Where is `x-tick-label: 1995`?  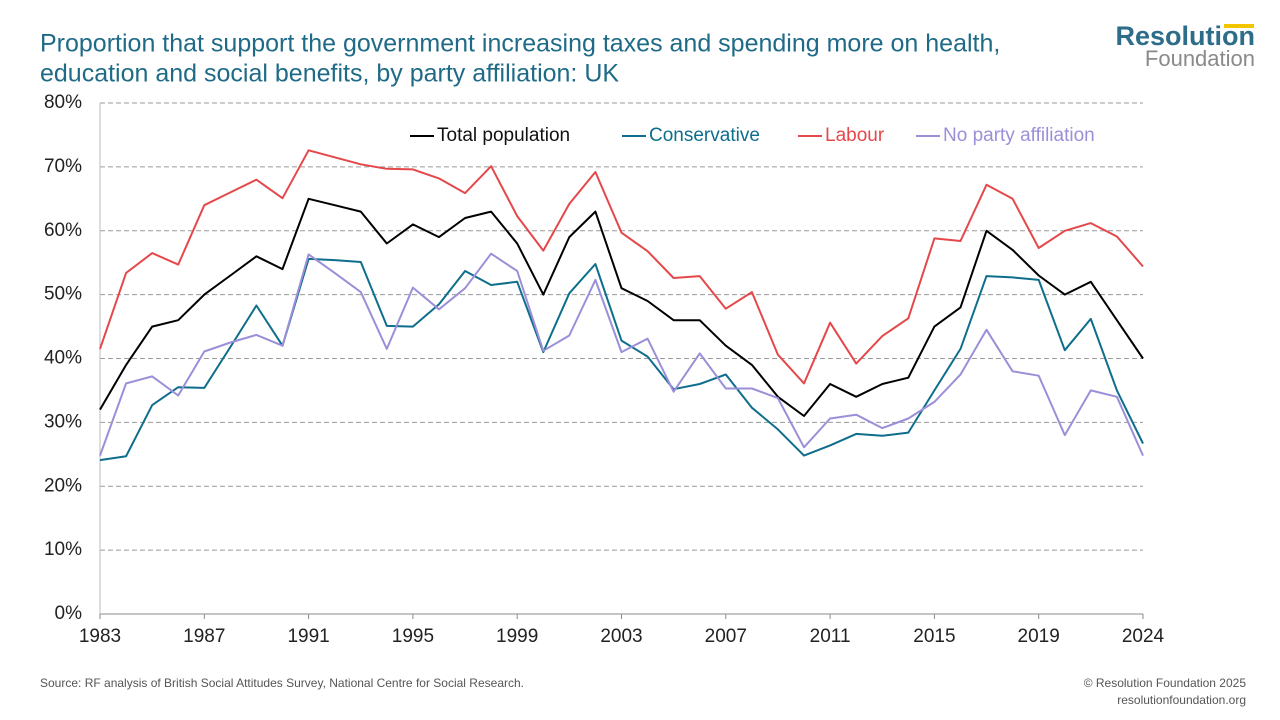 x-tick-label: 1995 is located at coordinates (413, 636).